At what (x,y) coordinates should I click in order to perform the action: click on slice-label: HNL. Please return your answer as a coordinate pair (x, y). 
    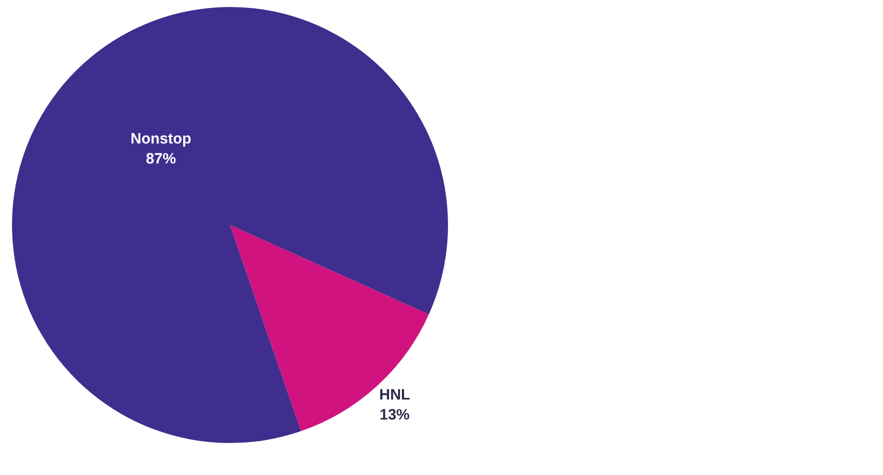
    Looking at the image, I should click on (394, 395).